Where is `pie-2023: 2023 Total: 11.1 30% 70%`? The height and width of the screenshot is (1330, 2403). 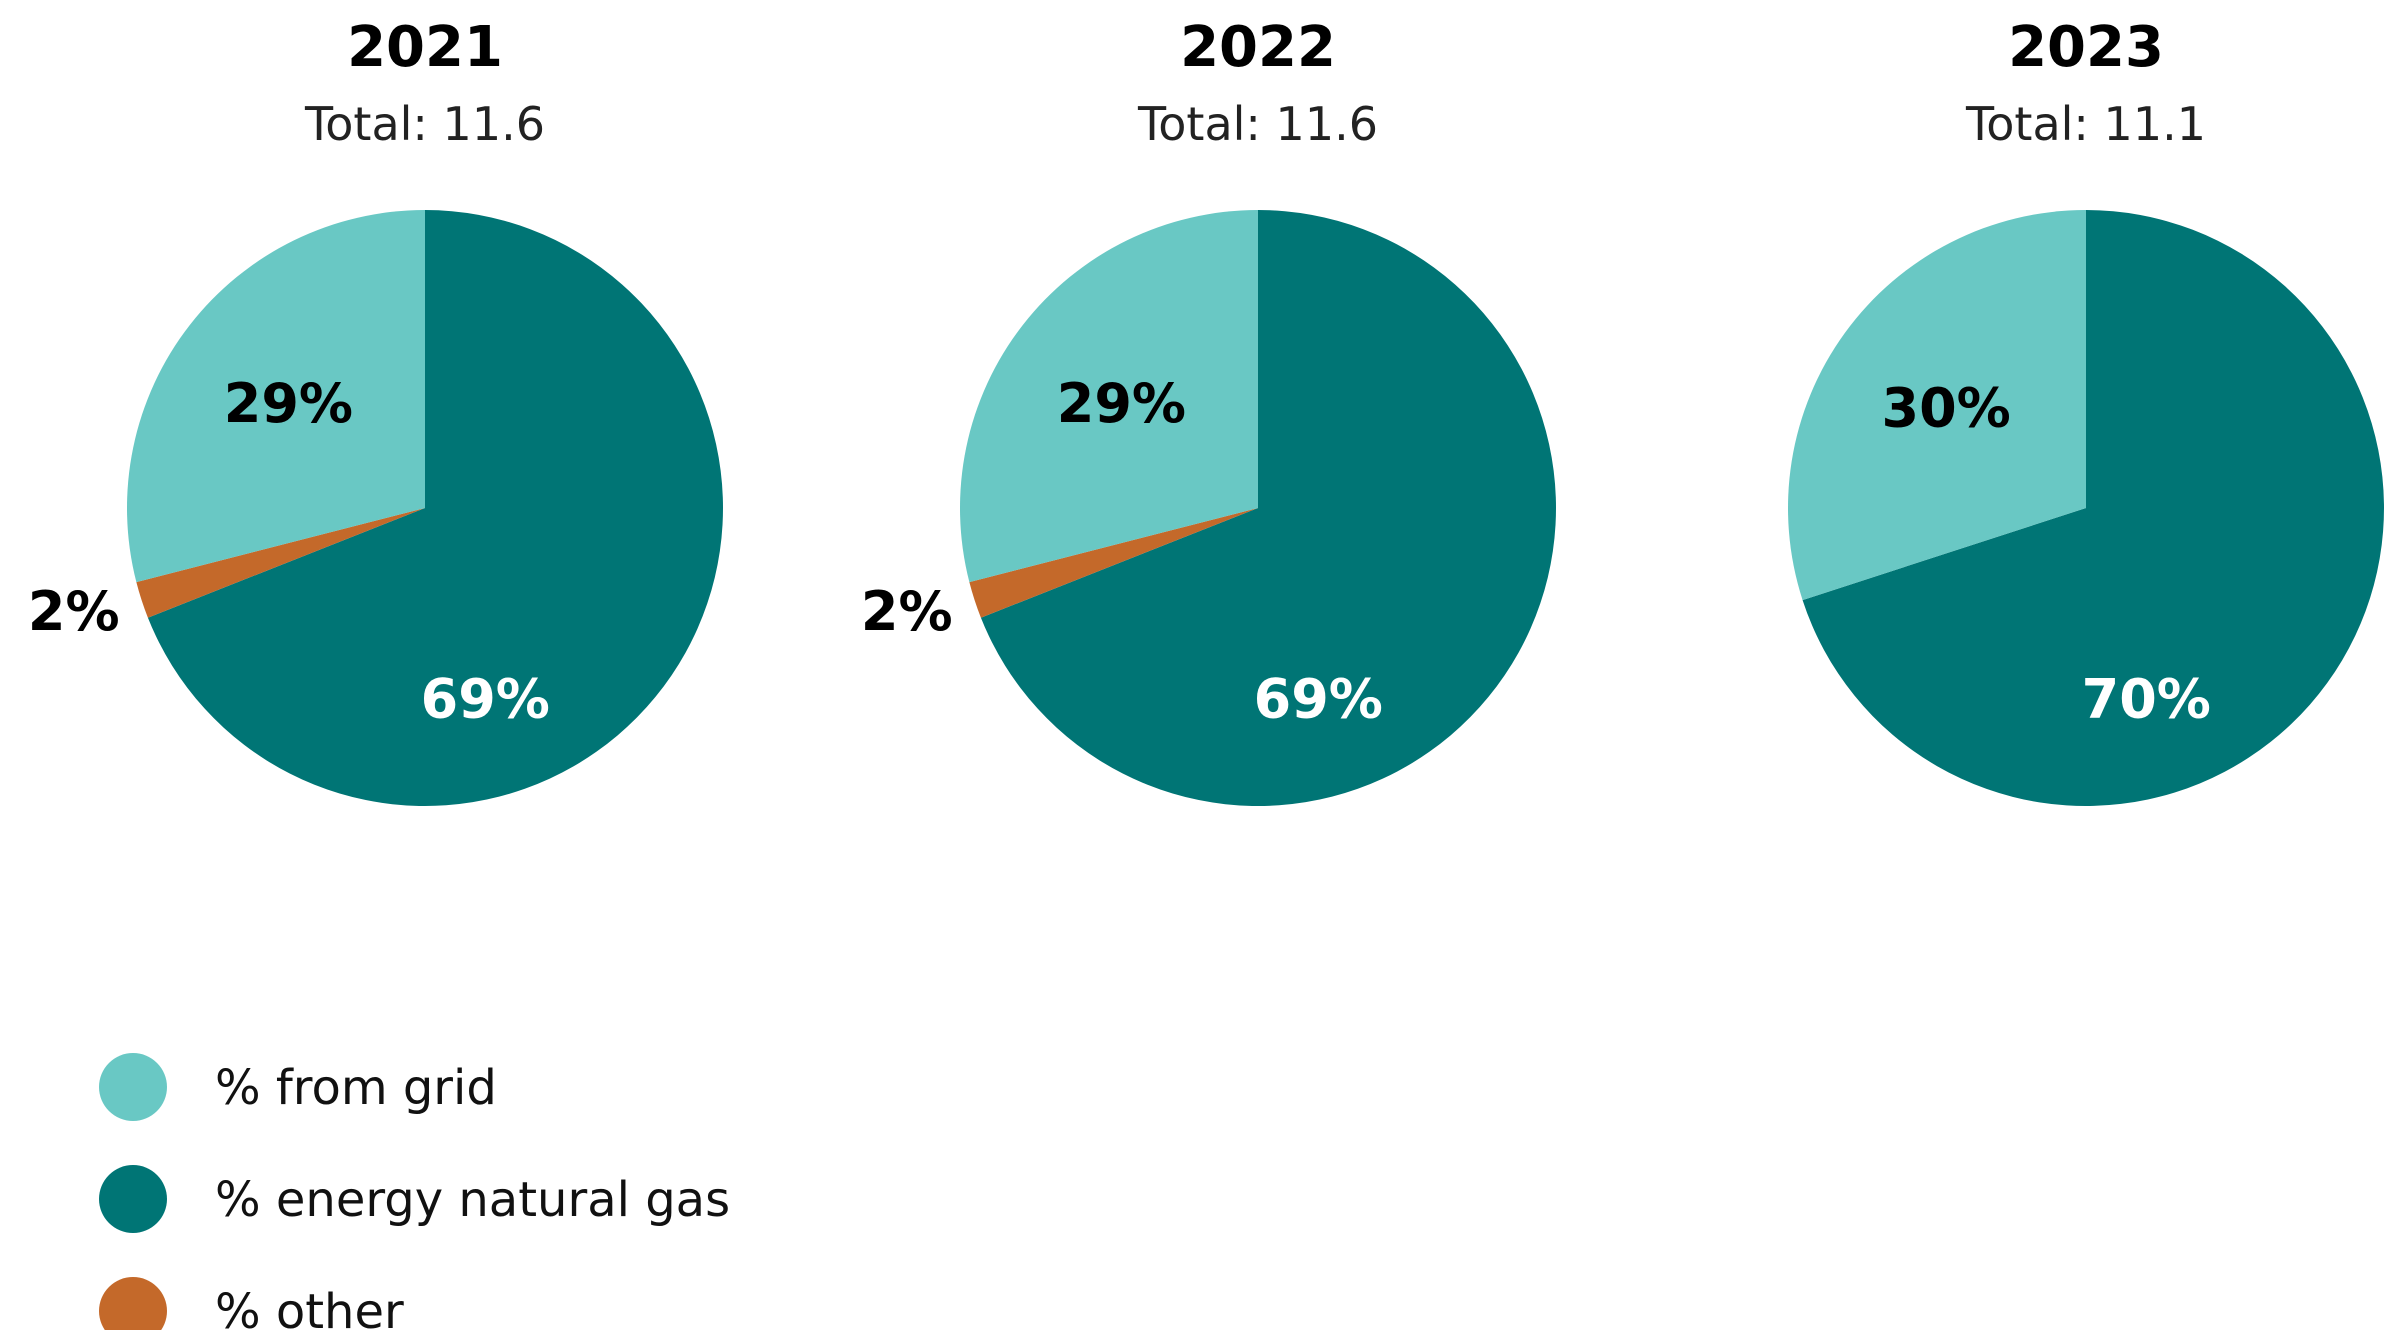
pie-2023: 2023 Total: 11.1 30% 70% is located at coordinates (2086, 411).